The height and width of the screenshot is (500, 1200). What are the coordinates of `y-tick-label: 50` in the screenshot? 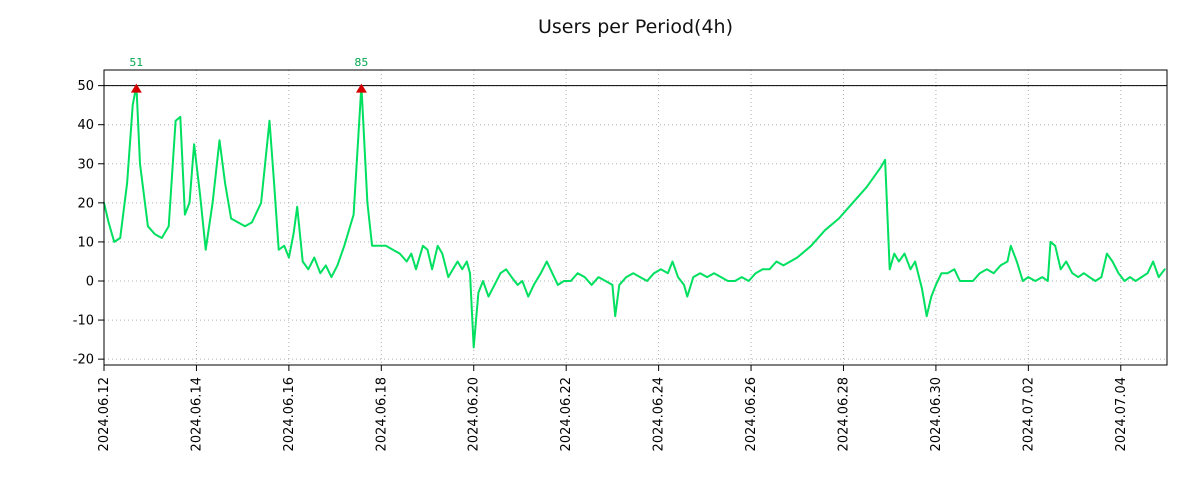 It's located at (85, 86).